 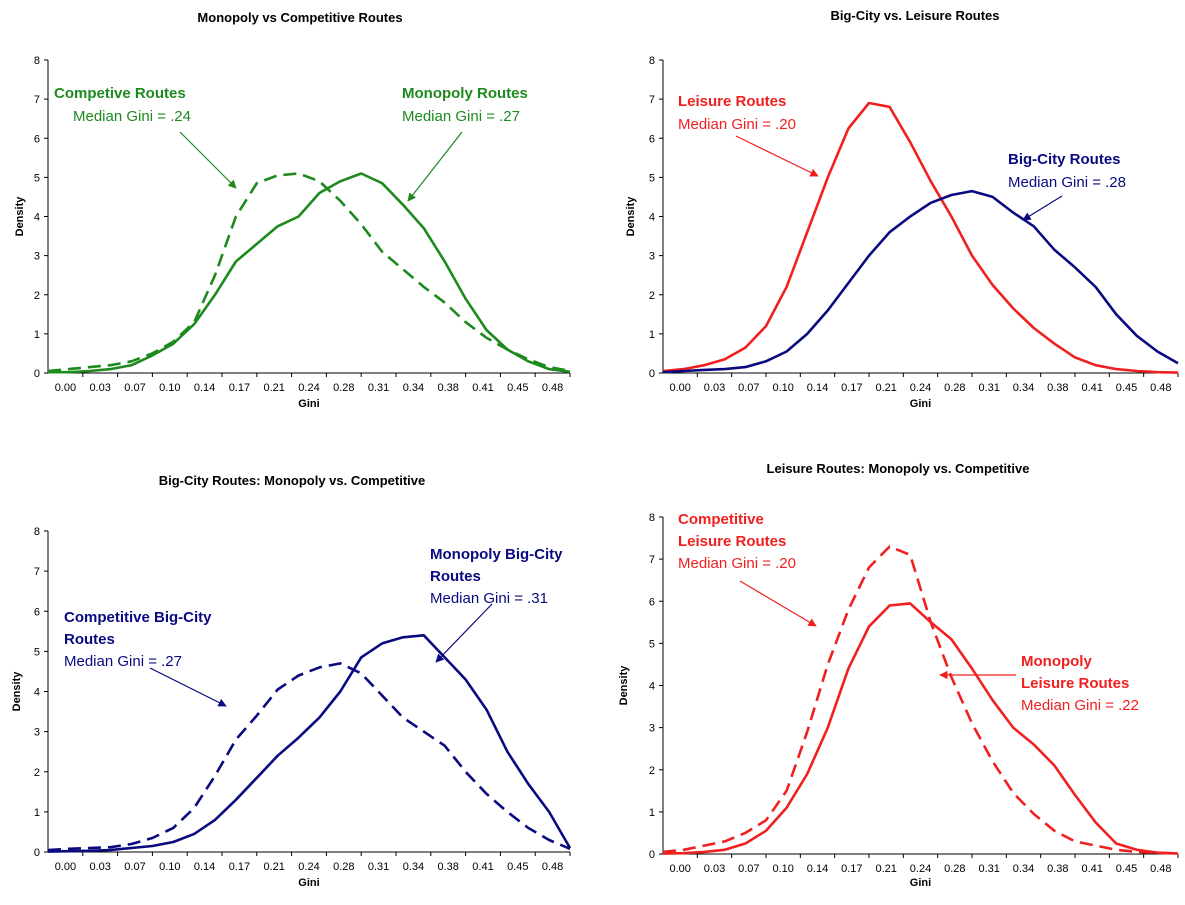 What do you see at coordinates (652, 518) in the screenshot?
I see `y-tick-label: 8` at bounding box center [652, 518].